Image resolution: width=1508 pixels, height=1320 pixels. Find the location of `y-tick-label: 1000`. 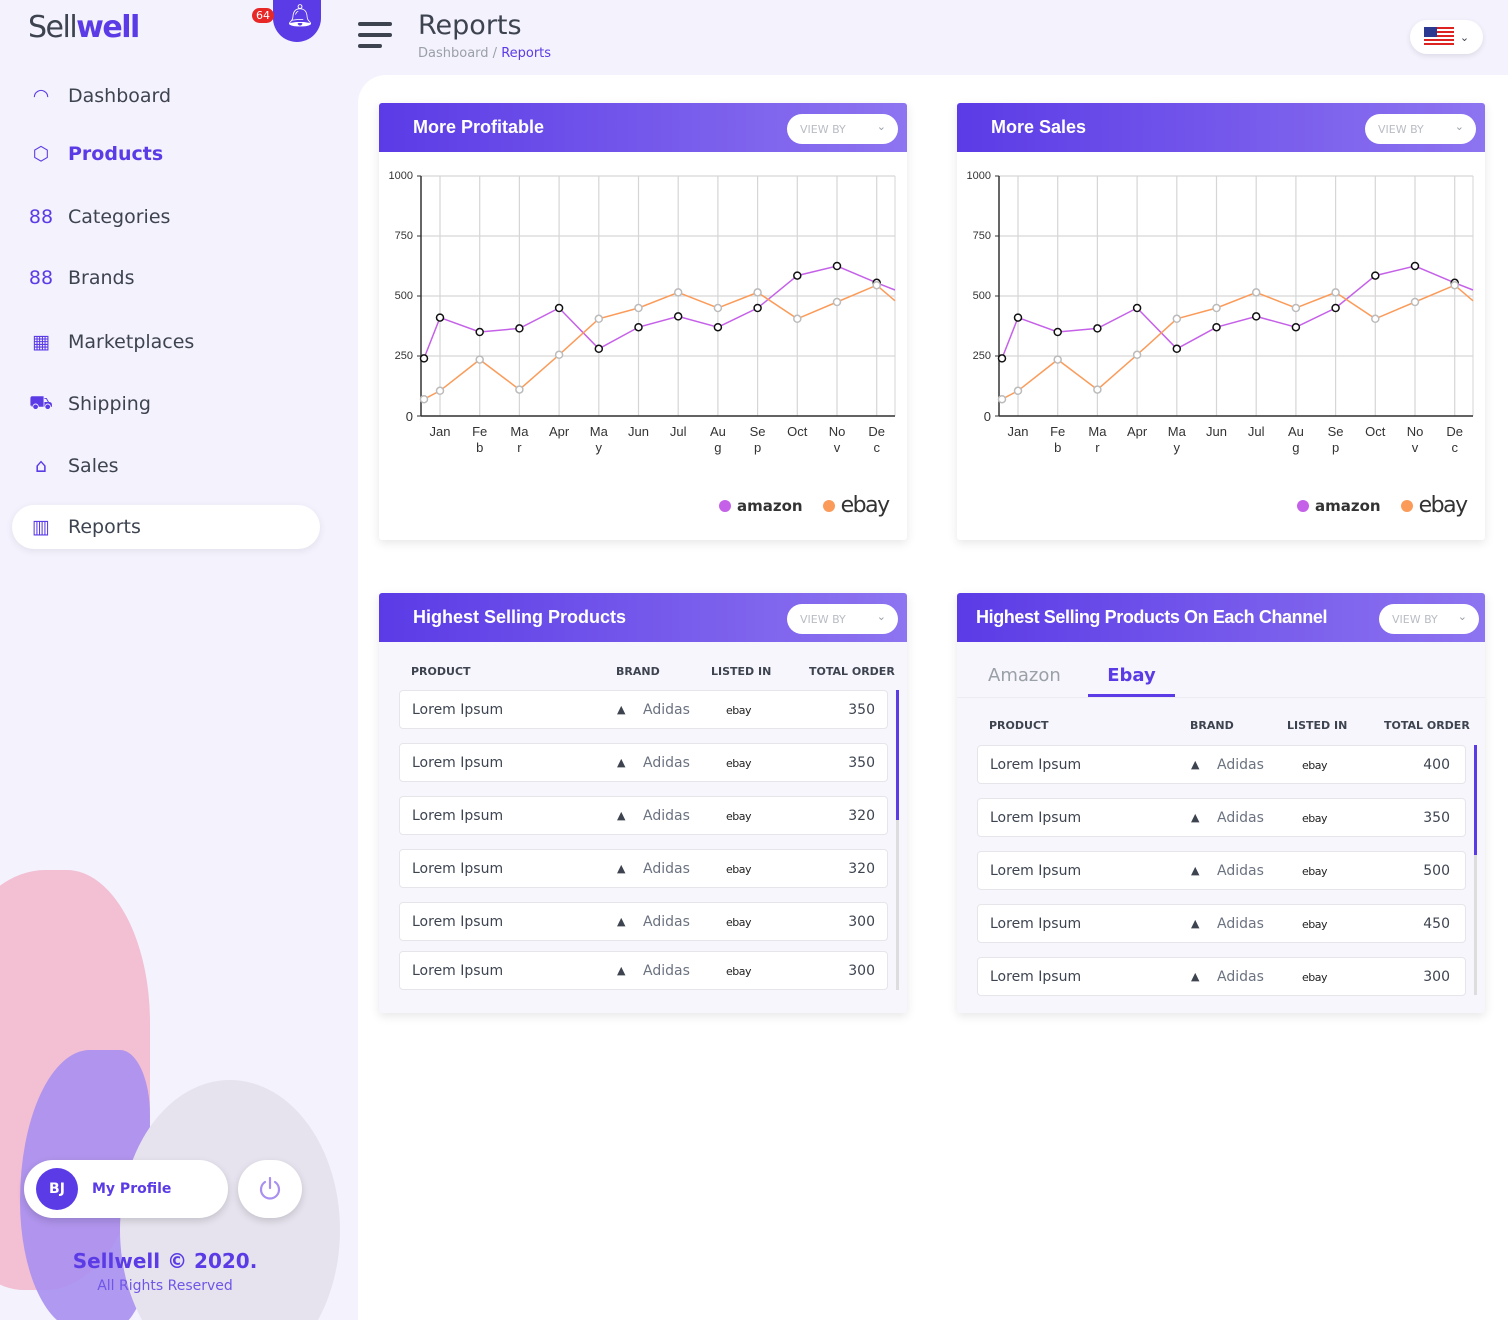

y-tick-label: 1000 is located at coordinates (979, 176).